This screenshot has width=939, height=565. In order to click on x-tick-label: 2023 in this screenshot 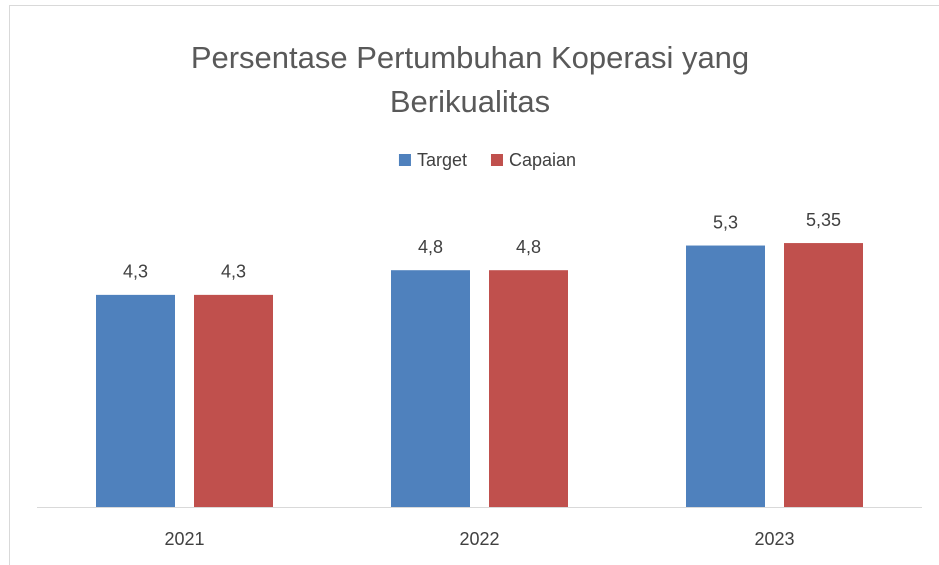, I will do `click(774, 539)`.